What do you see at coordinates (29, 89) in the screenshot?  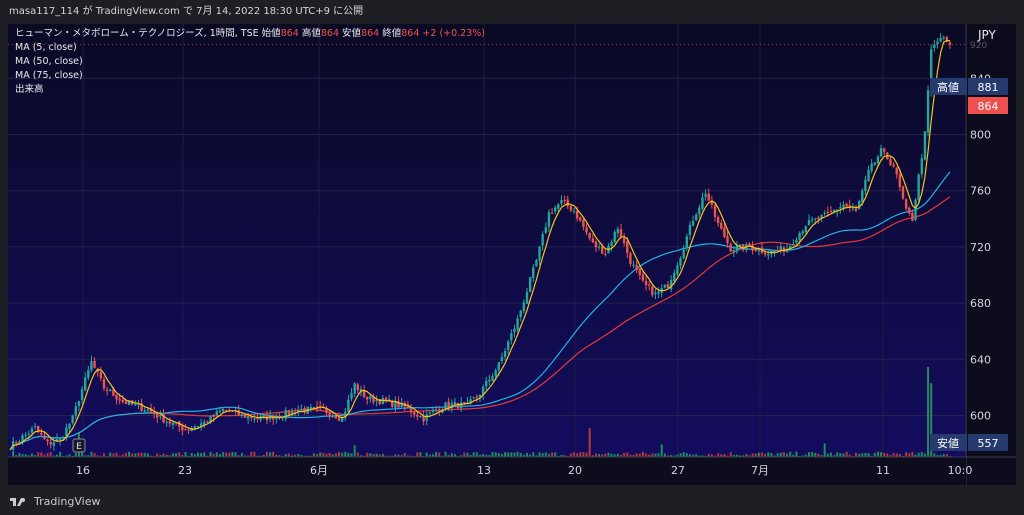 I see `legend-volume: 出来高` at bounding box center [29, 89].